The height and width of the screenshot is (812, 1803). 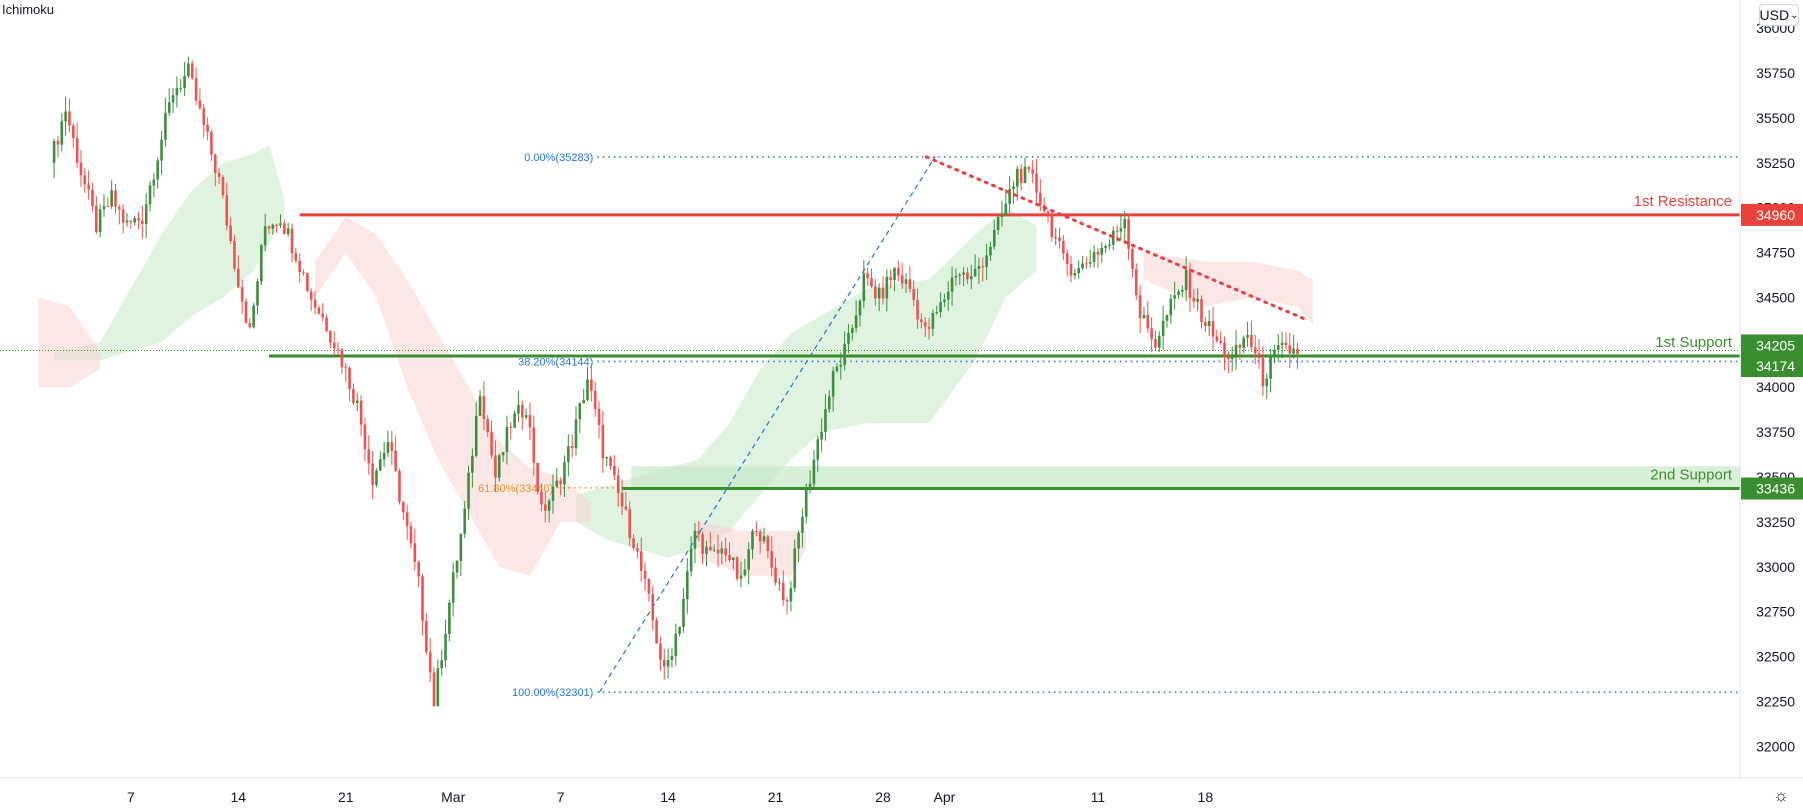 What do you see at coordinates (1775, 612) in the screenshot?
I see `y-tick-13: 32750` at bounding box center [1775, 612].